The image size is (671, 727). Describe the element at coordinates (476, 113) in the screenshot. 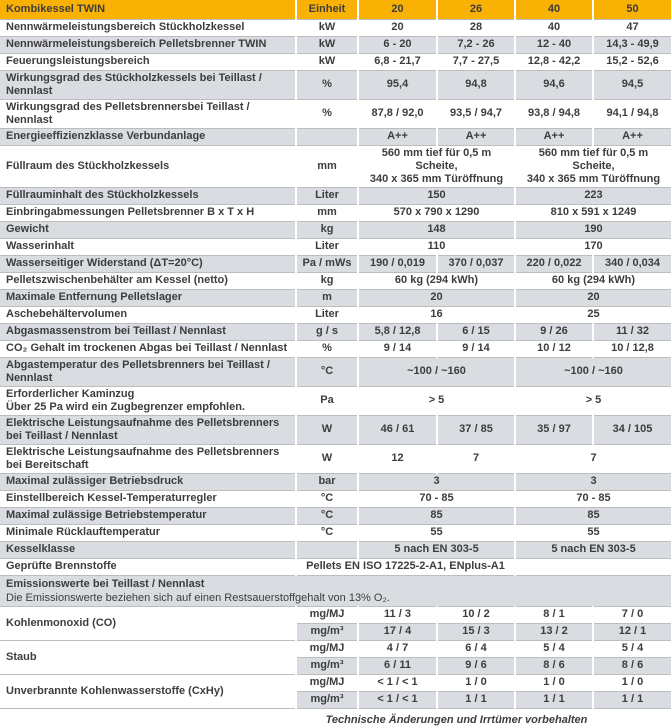

I see `value-cell: 93,5 / 94,7` at that location.